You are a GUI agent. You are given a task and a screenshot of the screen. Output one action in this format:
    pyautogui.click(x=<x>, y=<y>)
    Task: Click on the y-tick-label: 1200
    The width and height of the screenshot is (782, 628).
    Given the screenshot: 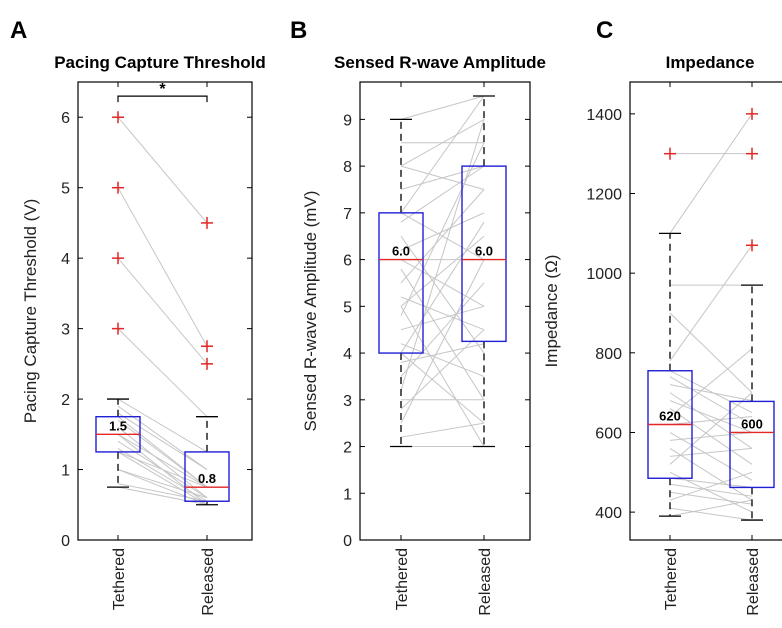 What is the action you would take?
    pyautogui.click(x=604, y=195)
    